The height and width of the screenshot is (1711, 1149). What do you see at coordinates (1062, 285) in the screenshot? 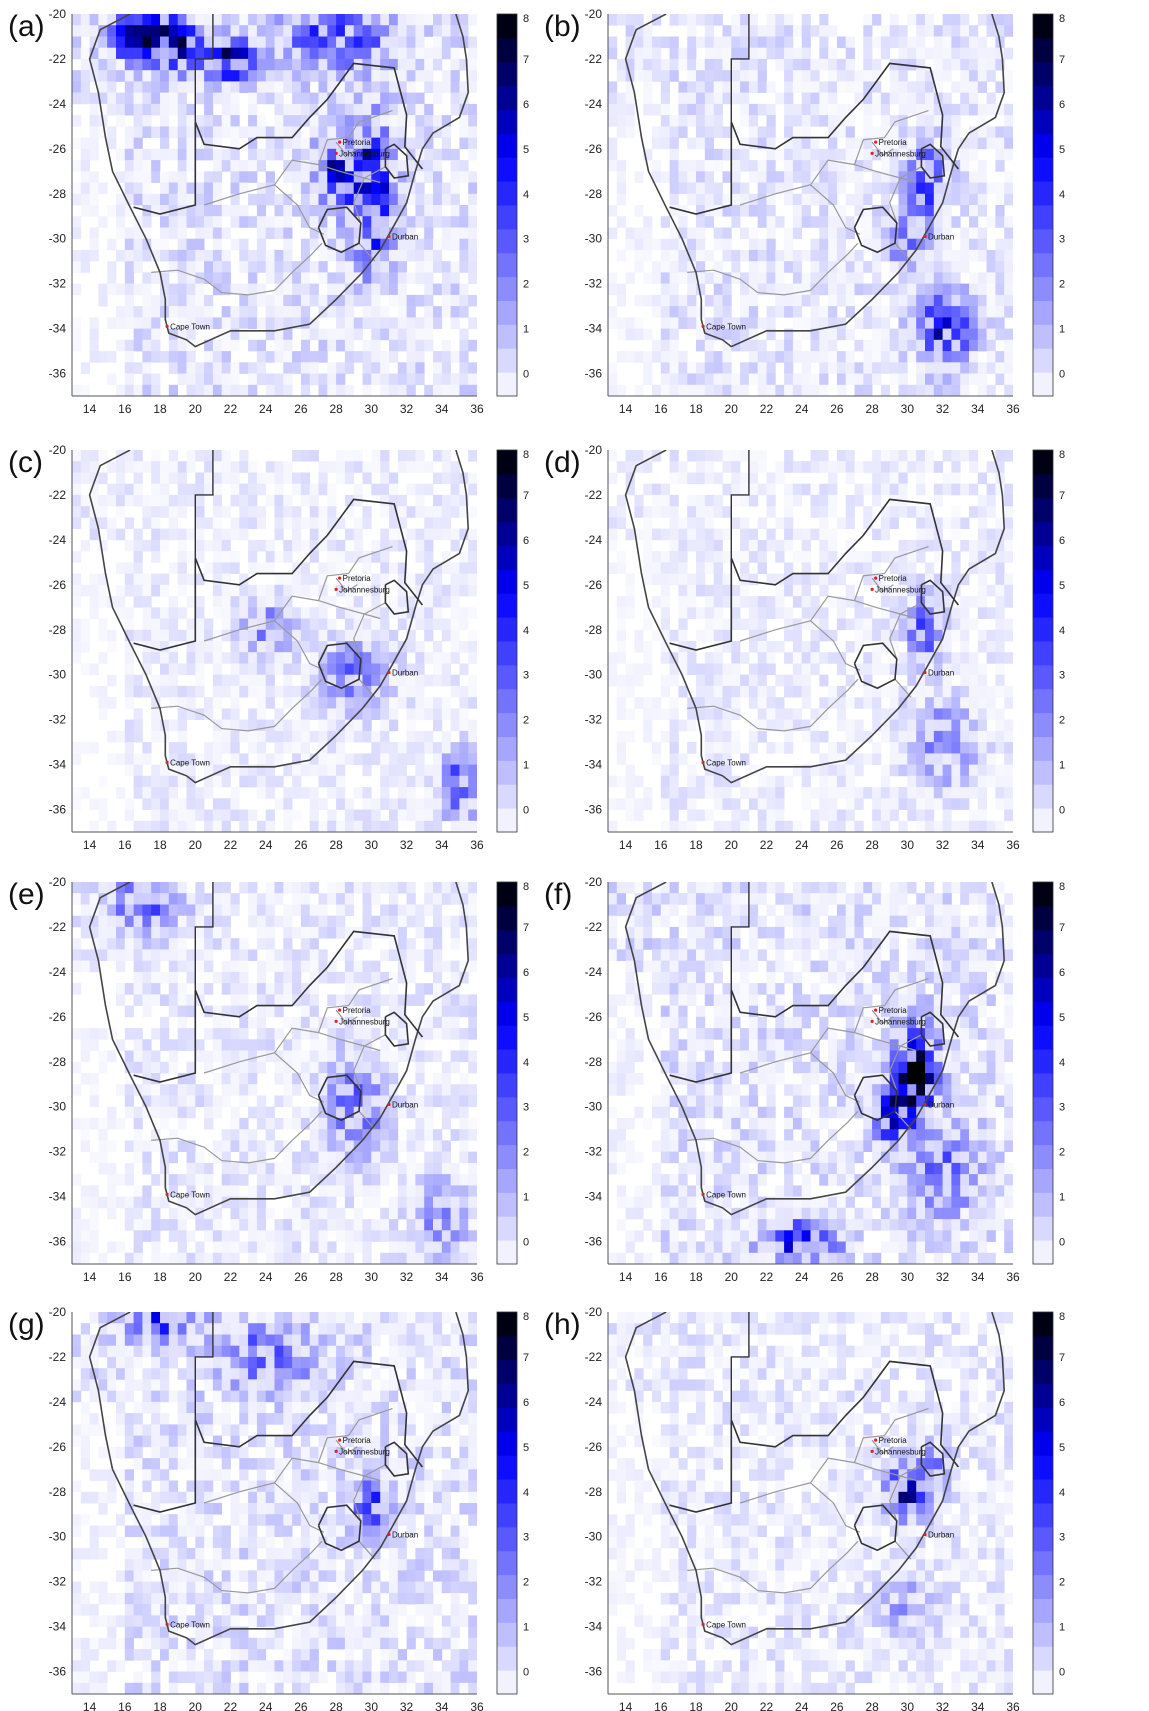
I see `colorbar-tick-label: 2` at bounding box center [1062, 285].